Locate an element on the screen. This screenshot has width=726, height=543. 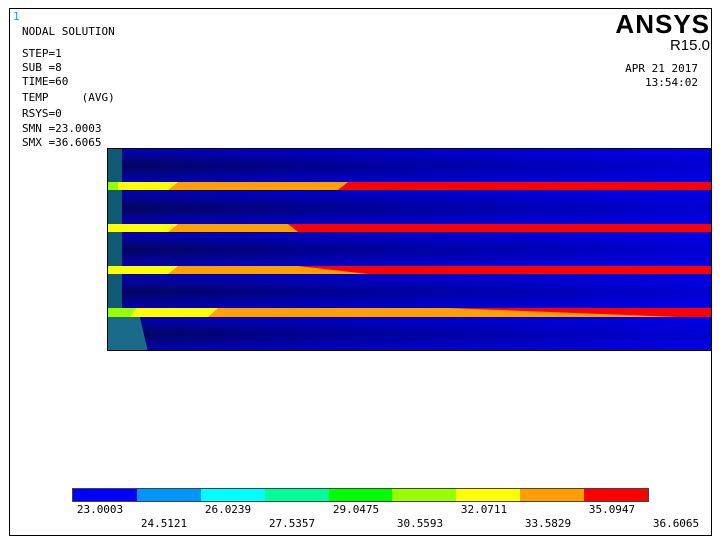
time-label: TIME=60 is located at coordinates (45, 81).